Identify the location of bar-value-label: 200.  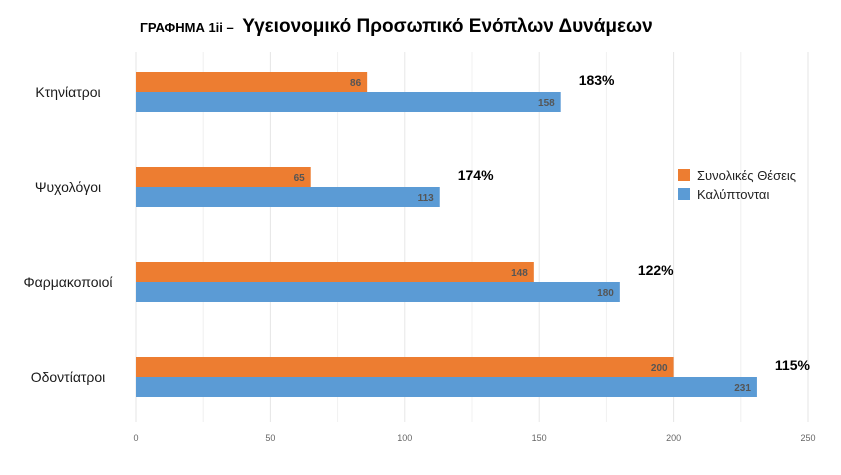
(659, 368).